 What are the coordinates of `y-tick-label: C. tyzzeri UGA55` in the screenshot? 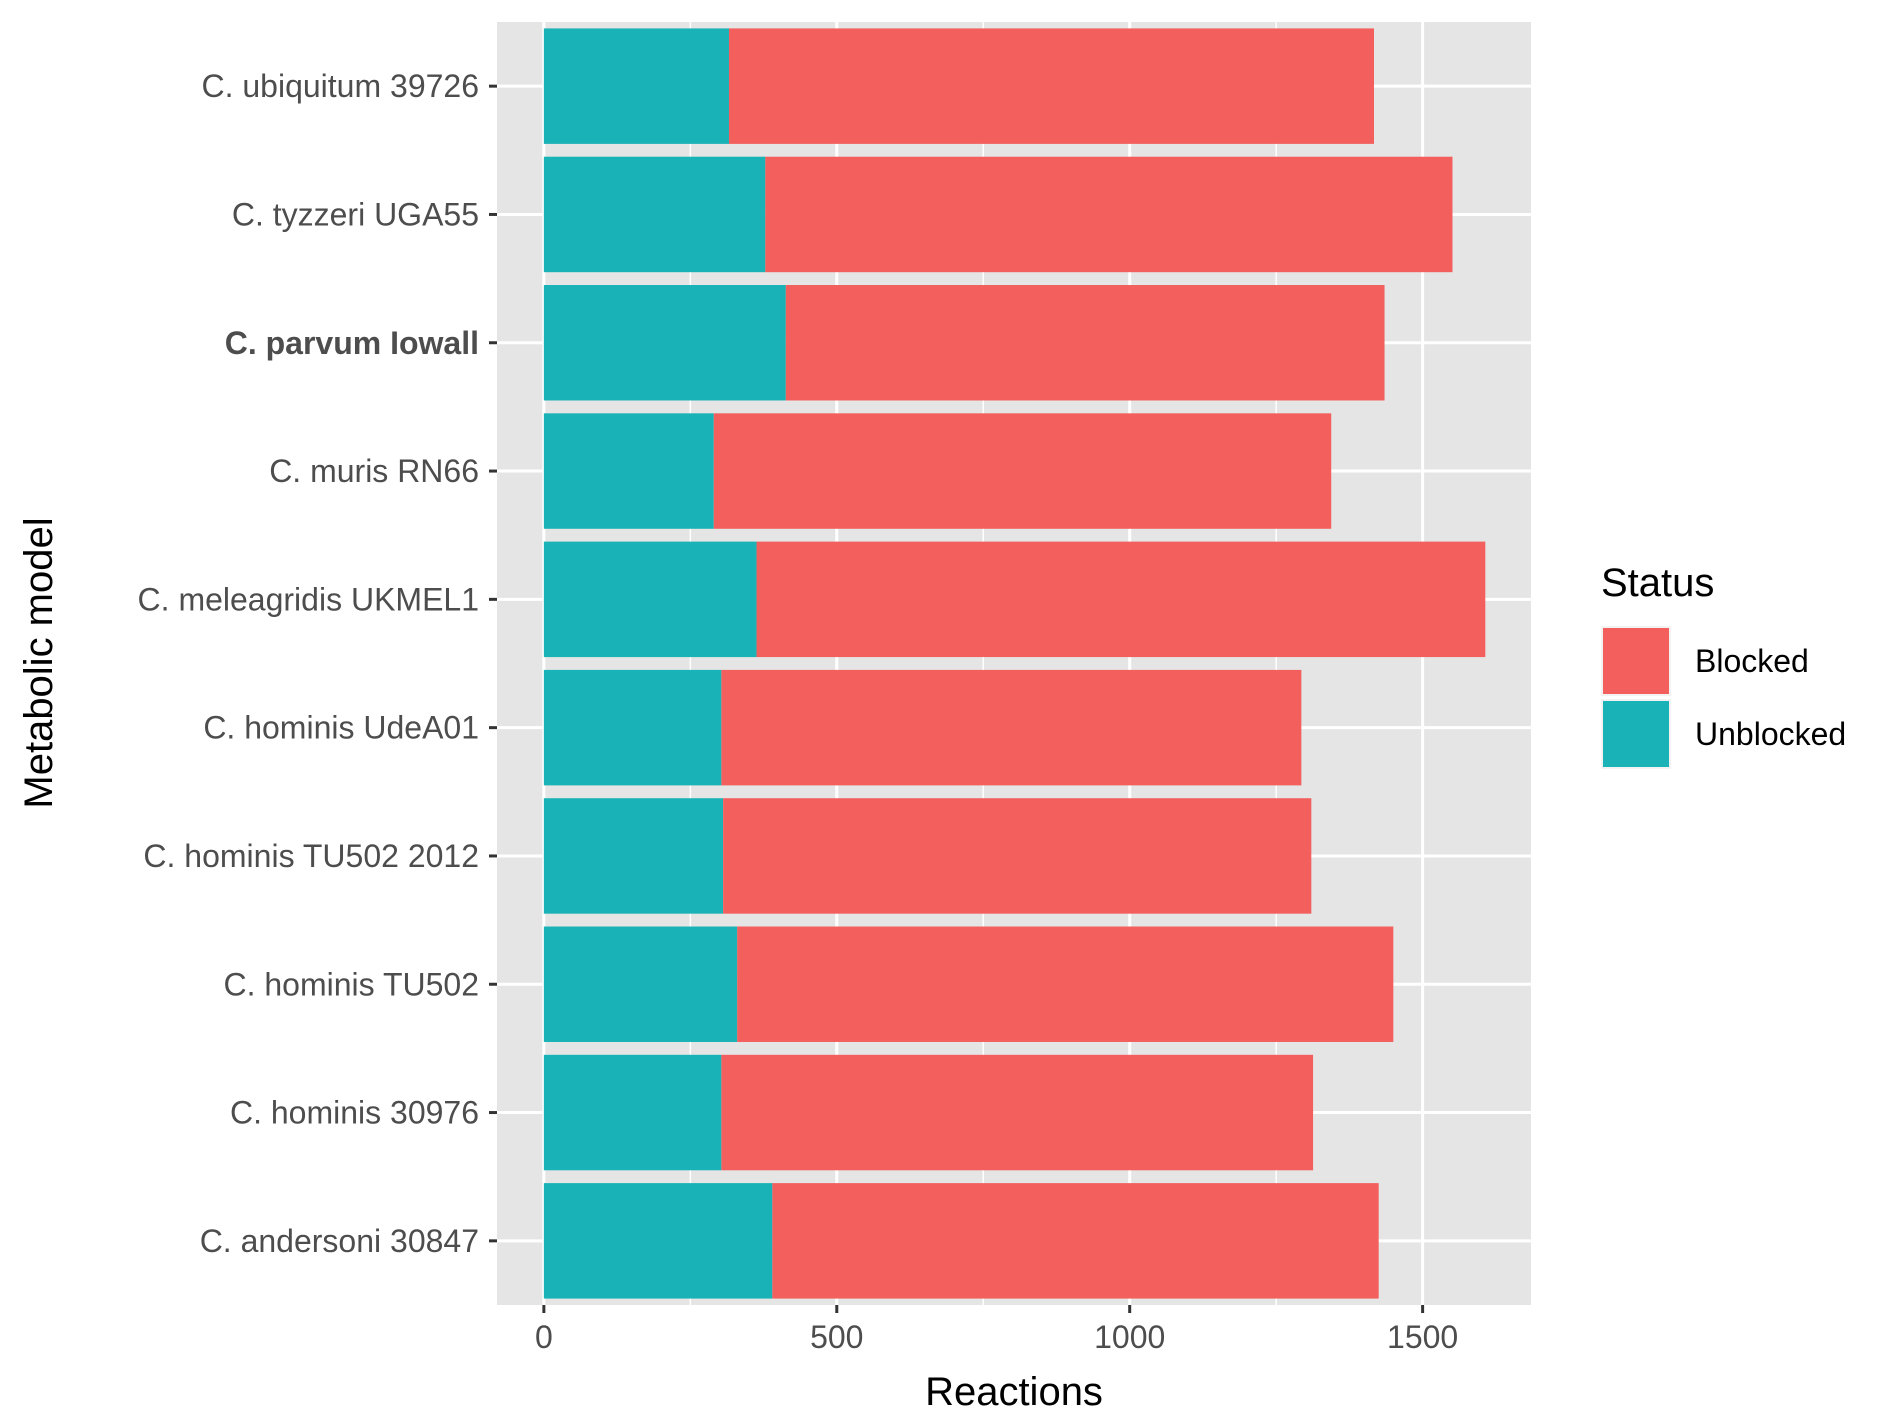 It's located at (355, 214).